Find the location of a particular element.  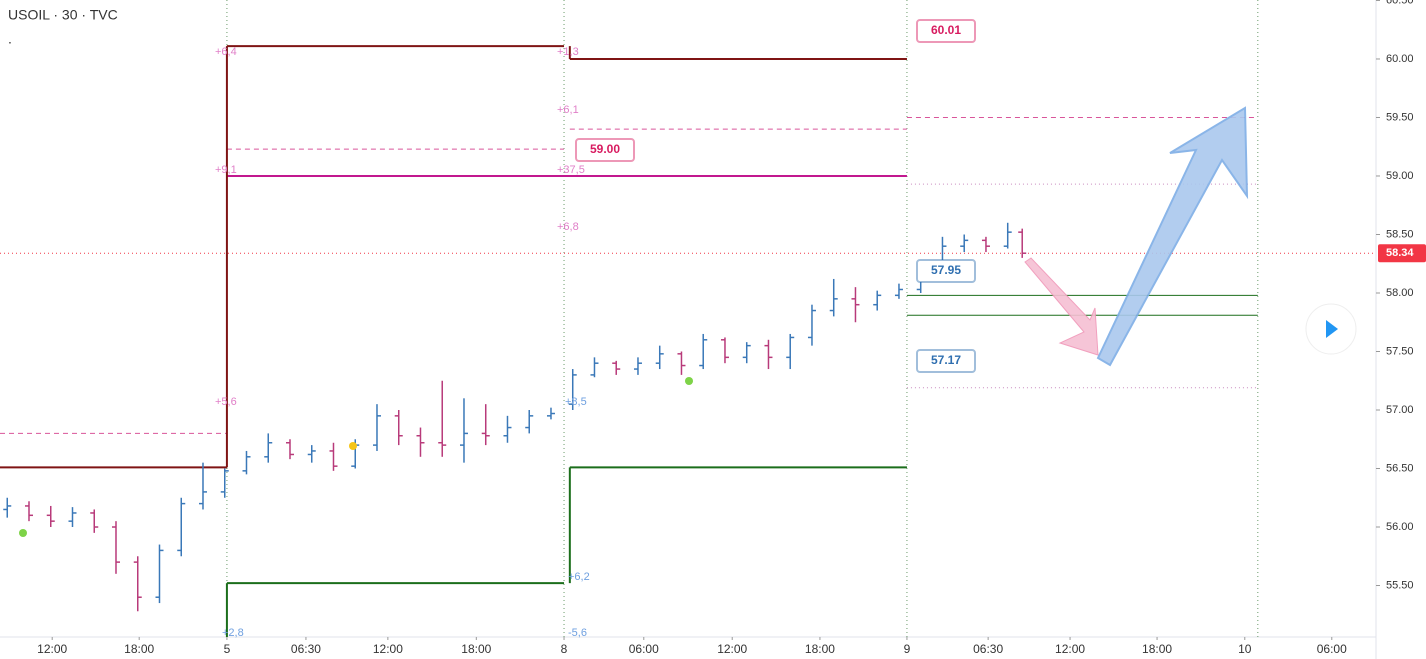

callout-label: 57.95 is located at coordinates (946, 270).